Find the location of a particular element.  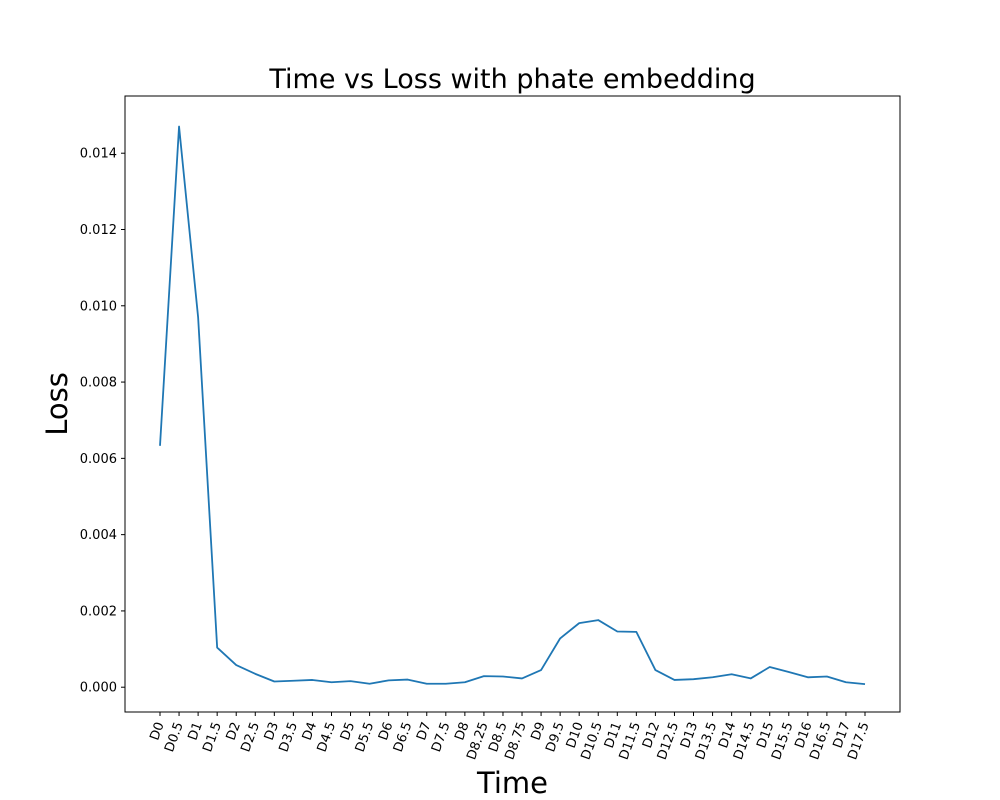

y-tick-label: 0.008 is located at coordinates (98, 383).